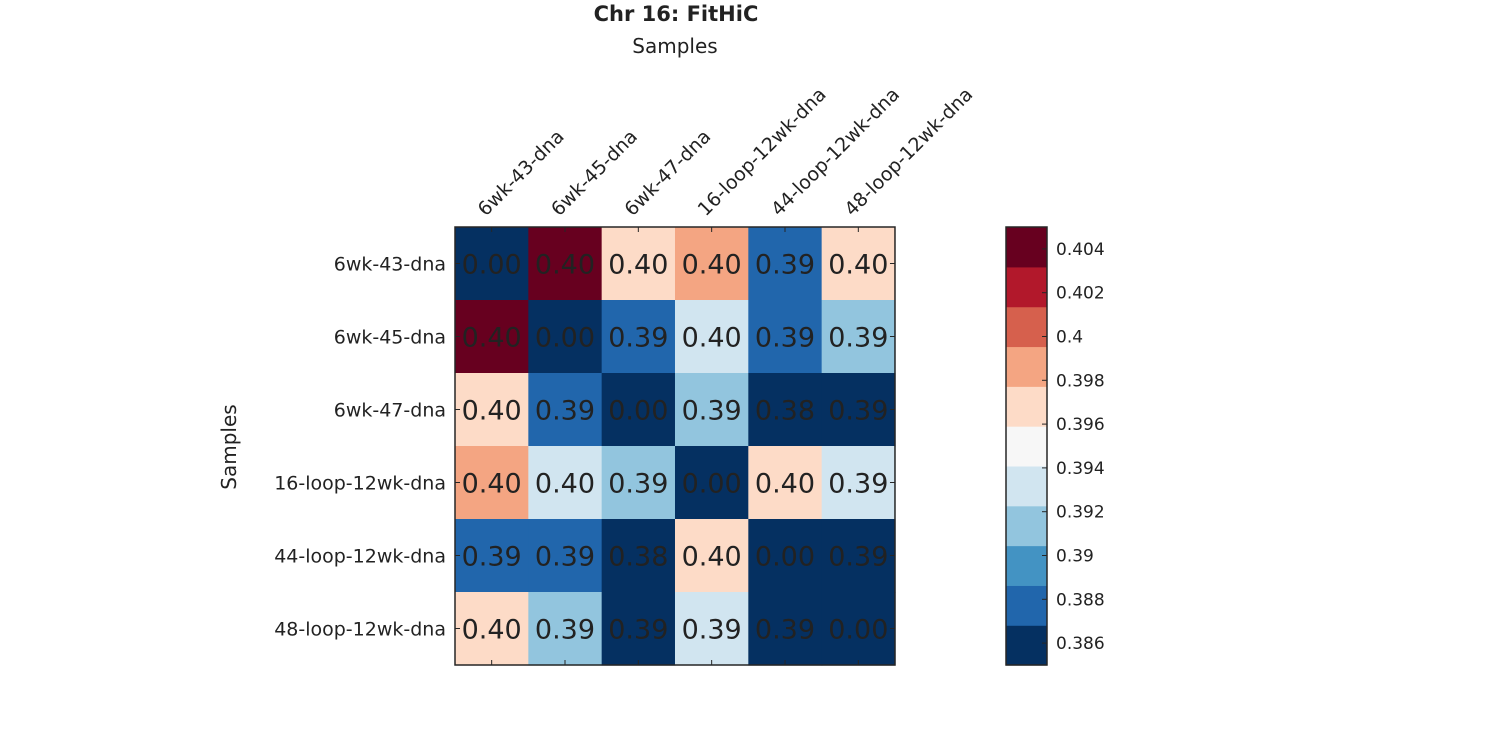  I want to click on x-tick-label: 48-loop-12wk-dna, so click(908, 151).